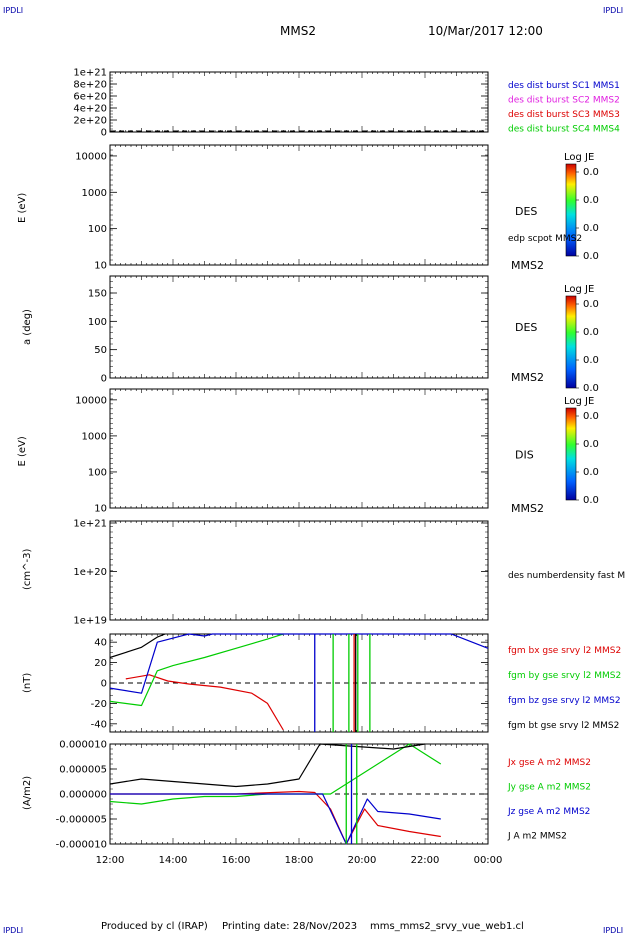 Image resolution: width=630 pixels, height=934 pixels. Describe the element at coordinates (90, 109) in the screenshot. I see `y-tick-label: 4e+20` at that location.